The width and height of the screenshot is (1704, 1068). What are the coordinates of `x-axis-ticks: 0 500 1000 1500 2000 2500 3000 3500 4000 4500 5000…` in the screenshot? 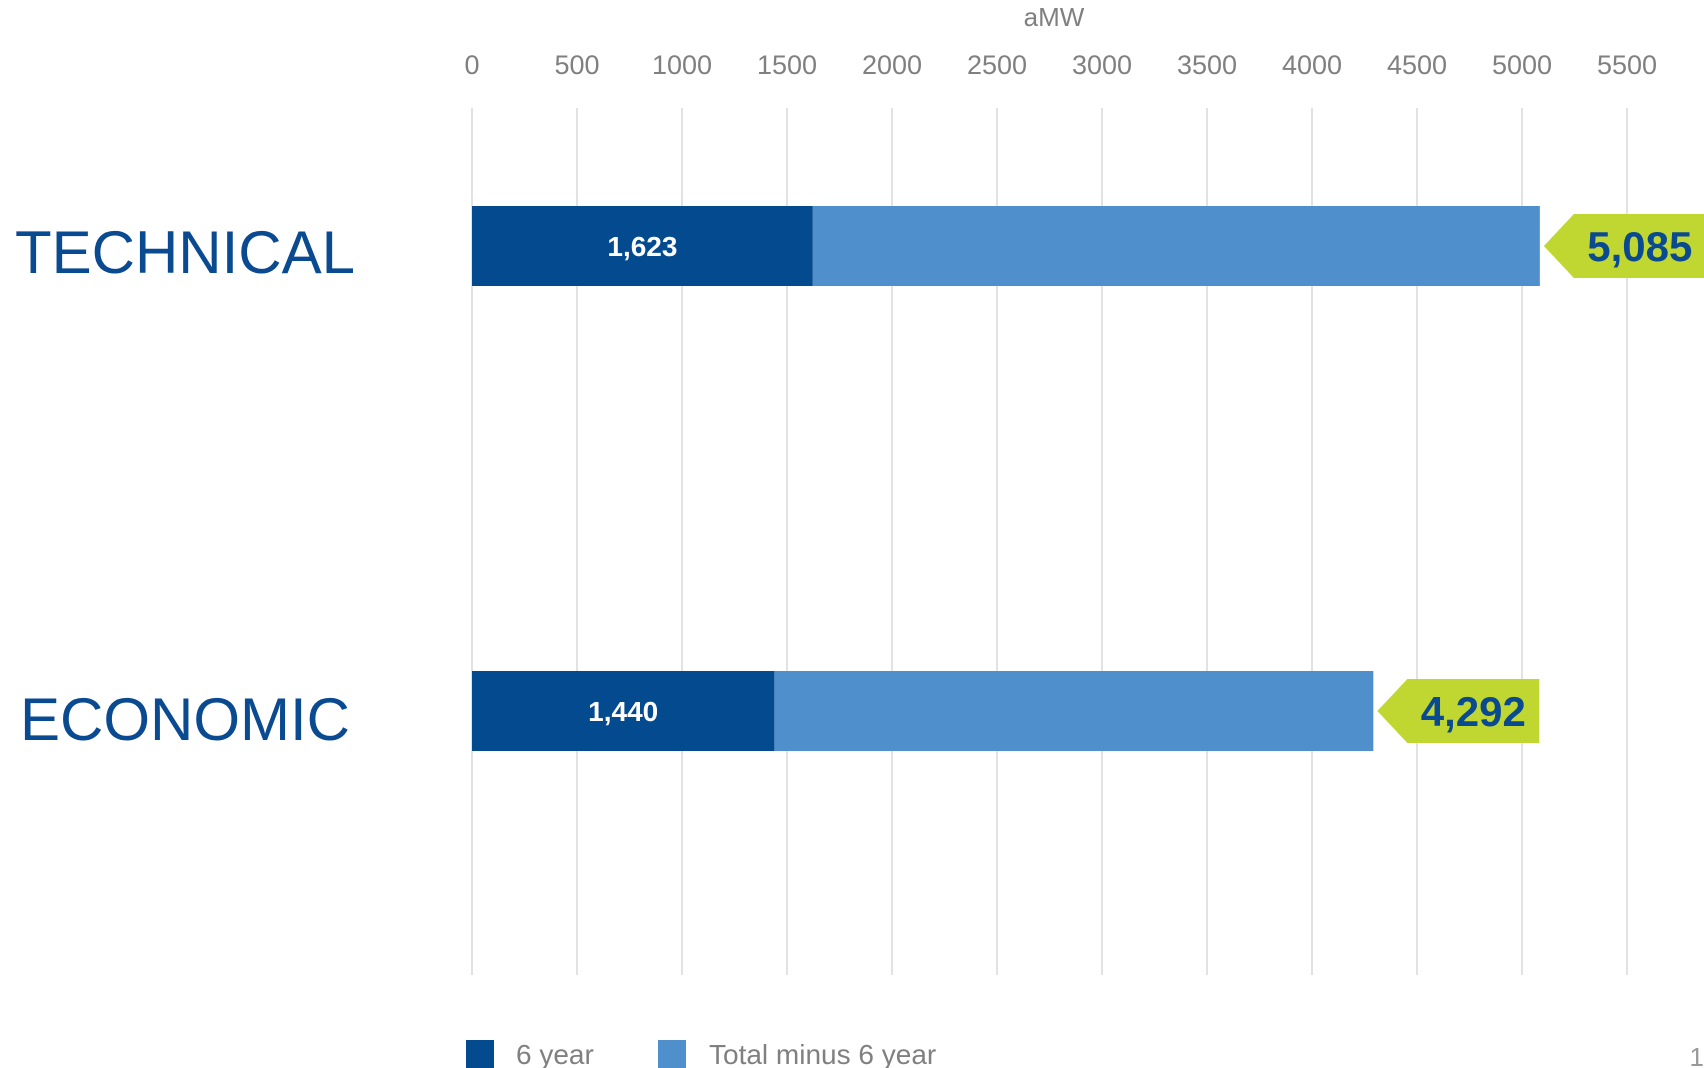 It's located at (1060, 65).